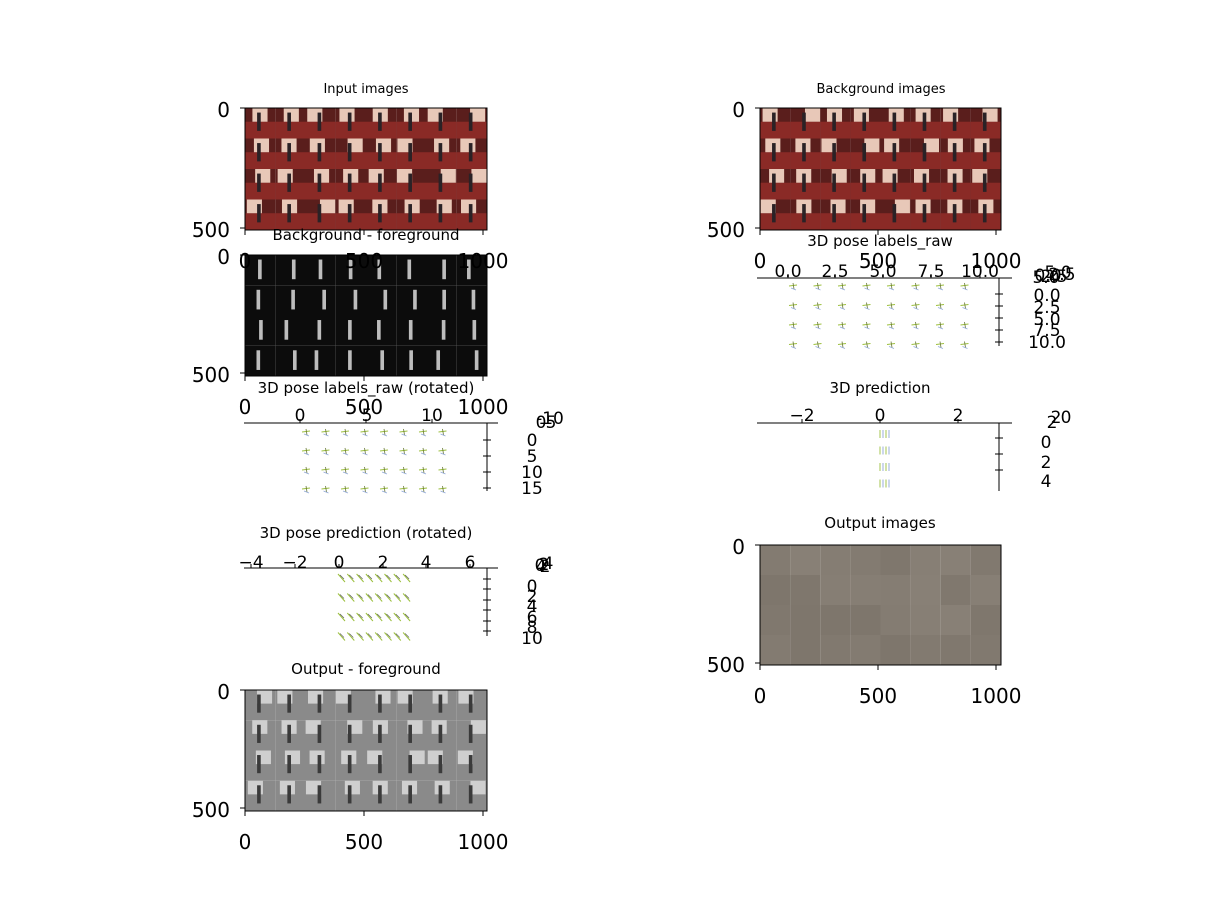 The image size is (1216, 912). What do you see at coordinates (294, 563) in the screenshot?
I see `svg-text: −2` at bounding box center [294, 563].